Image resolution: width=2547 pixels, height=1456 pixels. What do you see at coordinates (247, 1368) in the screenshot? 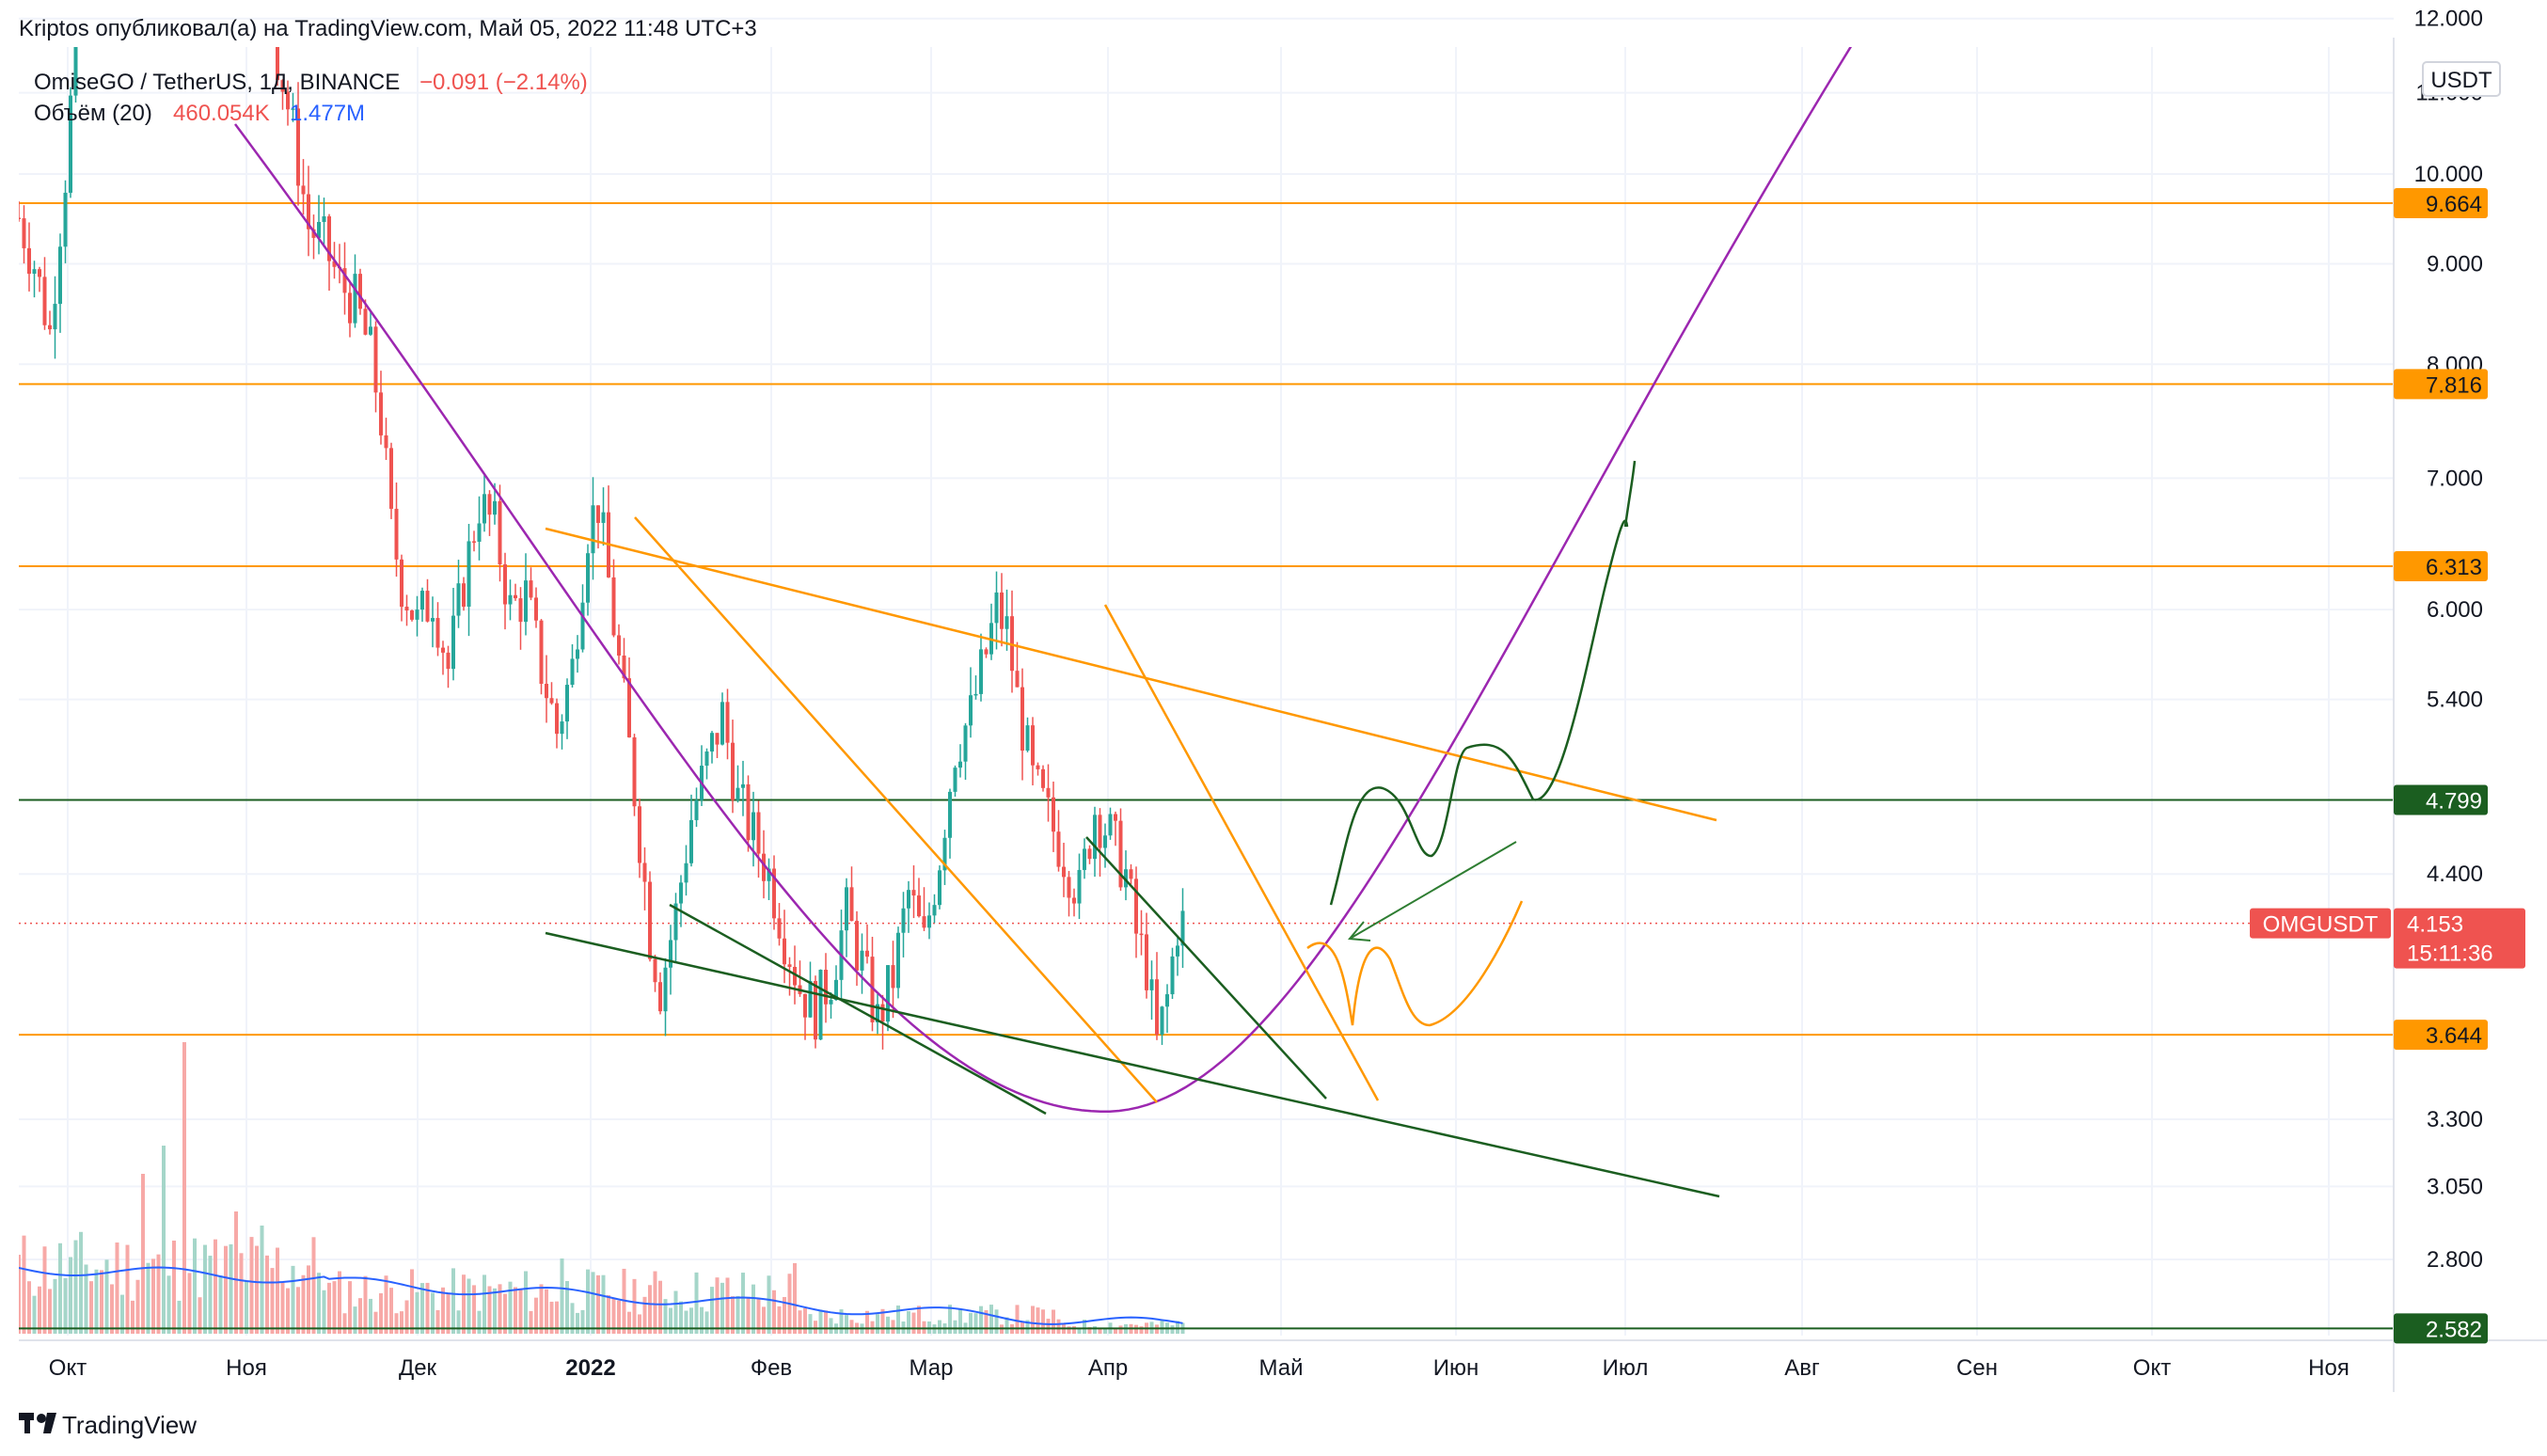
I see `time-tick-label: Ноя` at bounding box center [247, 1368].